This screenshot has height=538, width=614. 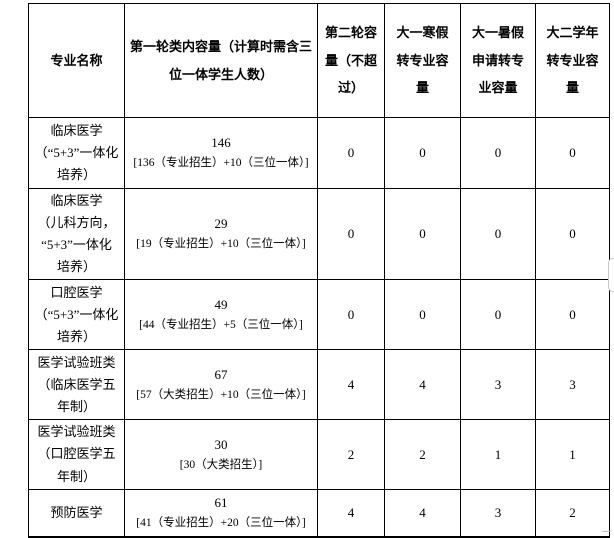 I want to click on header-round1-capacity: 第一轮类内容量（计算时需含三 位一体学生人数）, so click(x=221, y=60).